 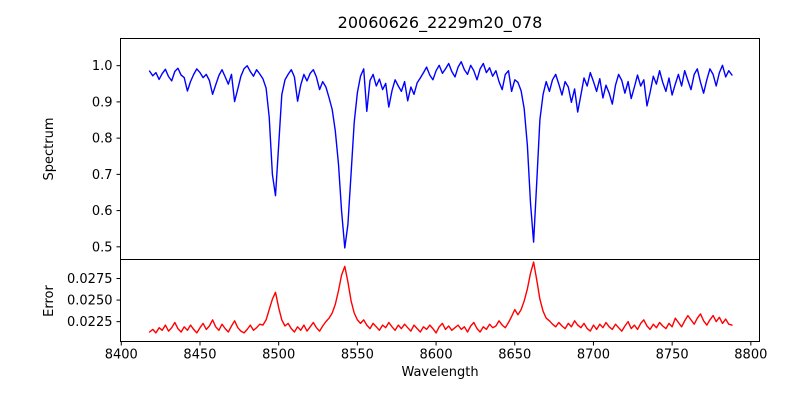 I want to click on spectrum-y-axis-label: Spectrum, so click(x=49, y=149).